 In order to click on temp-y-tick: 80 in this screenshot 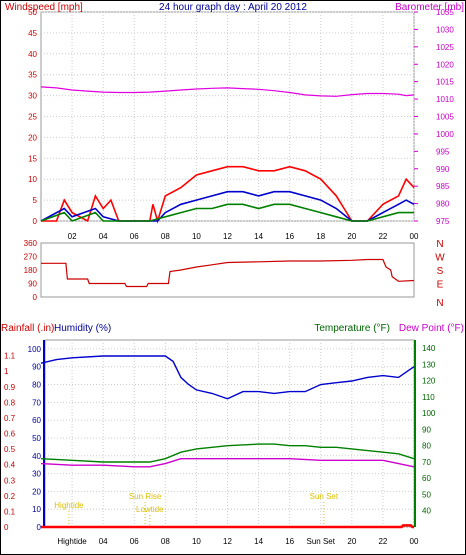, I will do `click(426, 446)`.